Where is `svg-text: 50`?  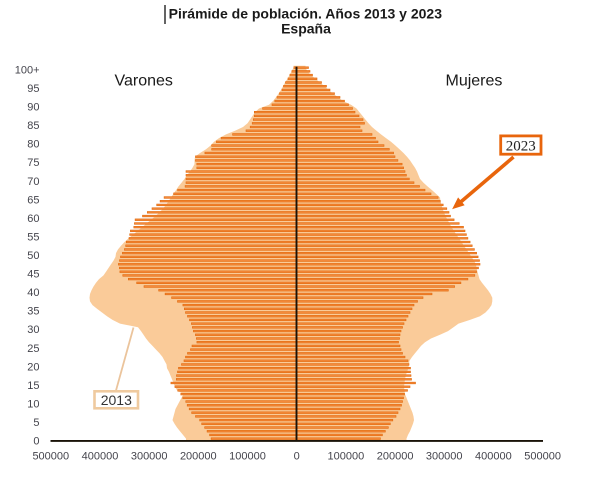 svg-text: 50 is located at coordinates (33, 256).